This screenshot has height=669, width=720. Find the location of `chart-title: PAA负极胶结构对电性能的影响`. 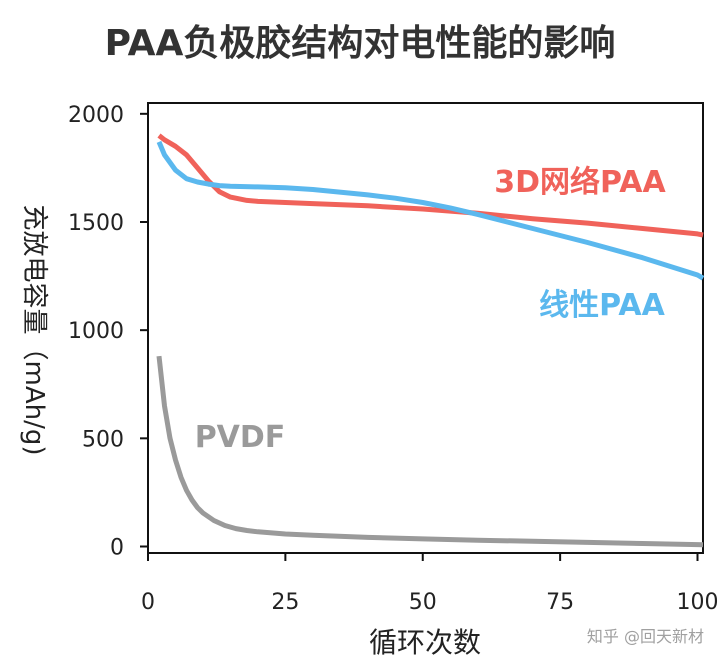

chart-title: PAA负极胶结构对电性能的影响 is located at coordinates (360, 43).